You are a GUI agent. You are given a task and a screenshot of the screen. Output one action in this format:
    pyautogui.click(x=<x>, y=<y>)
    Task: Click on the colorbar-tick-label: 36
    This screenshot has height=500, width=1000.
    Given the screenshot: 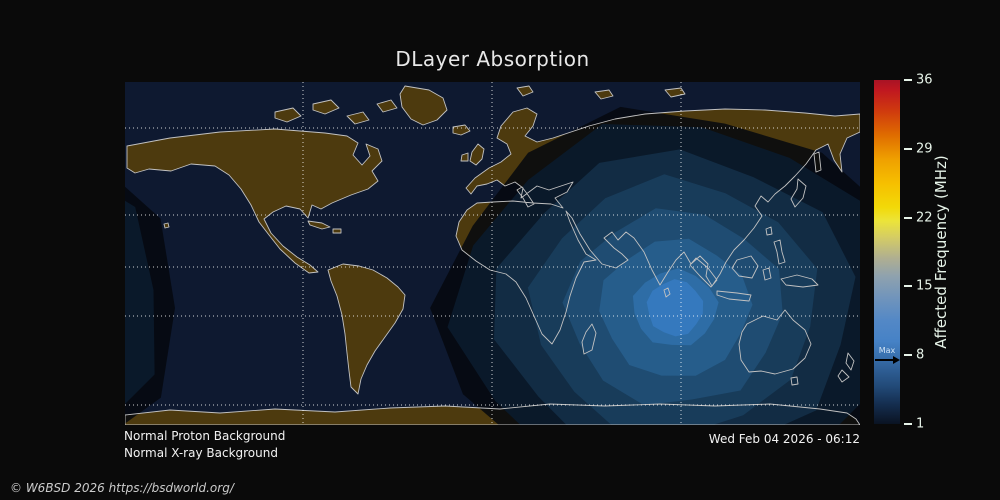 What is the action you would take?
    pyautogui.click(x=924, y=80)
    